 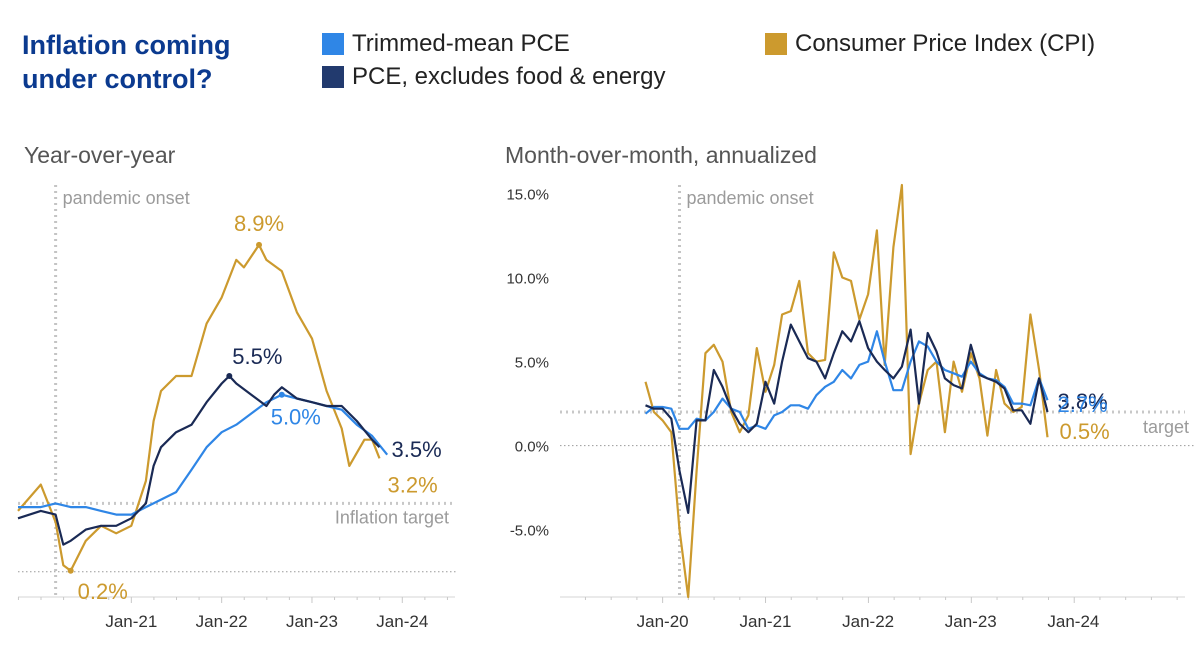 What do you see at coordinates (1073, 621) in the screenshot?
I see `mom-x-tick-label: Jan-24` at bounding box center [1073, 621].